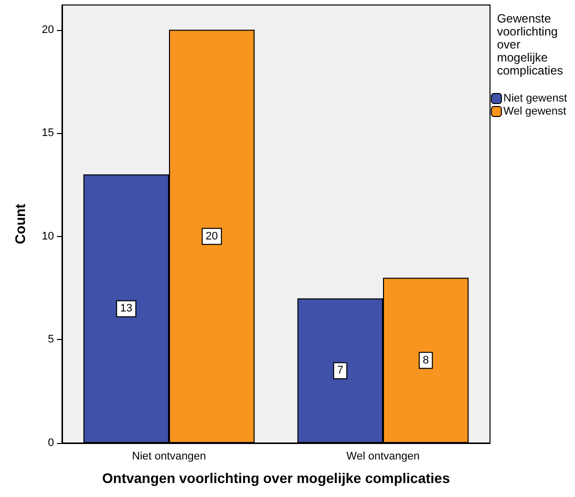 This screenshot has width=575, height=497. I want to click on data-label: 13, so click(126, 308).